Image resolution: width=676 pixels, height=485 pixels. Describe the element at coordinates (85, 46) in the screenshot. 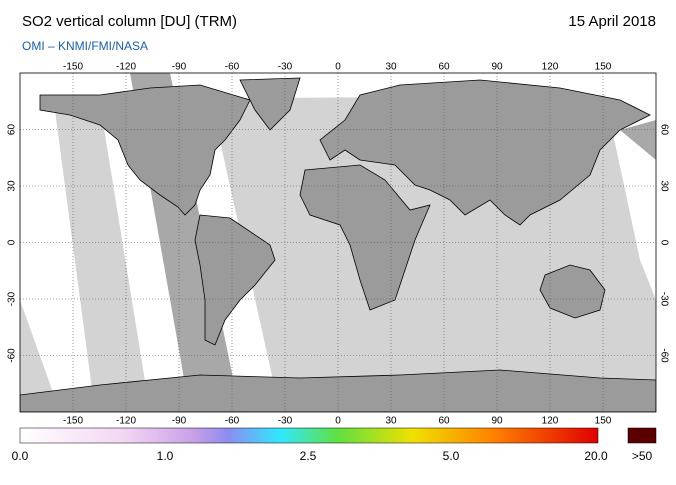

I see `source: OMI – KNMI/FMI/NASA` at that location.